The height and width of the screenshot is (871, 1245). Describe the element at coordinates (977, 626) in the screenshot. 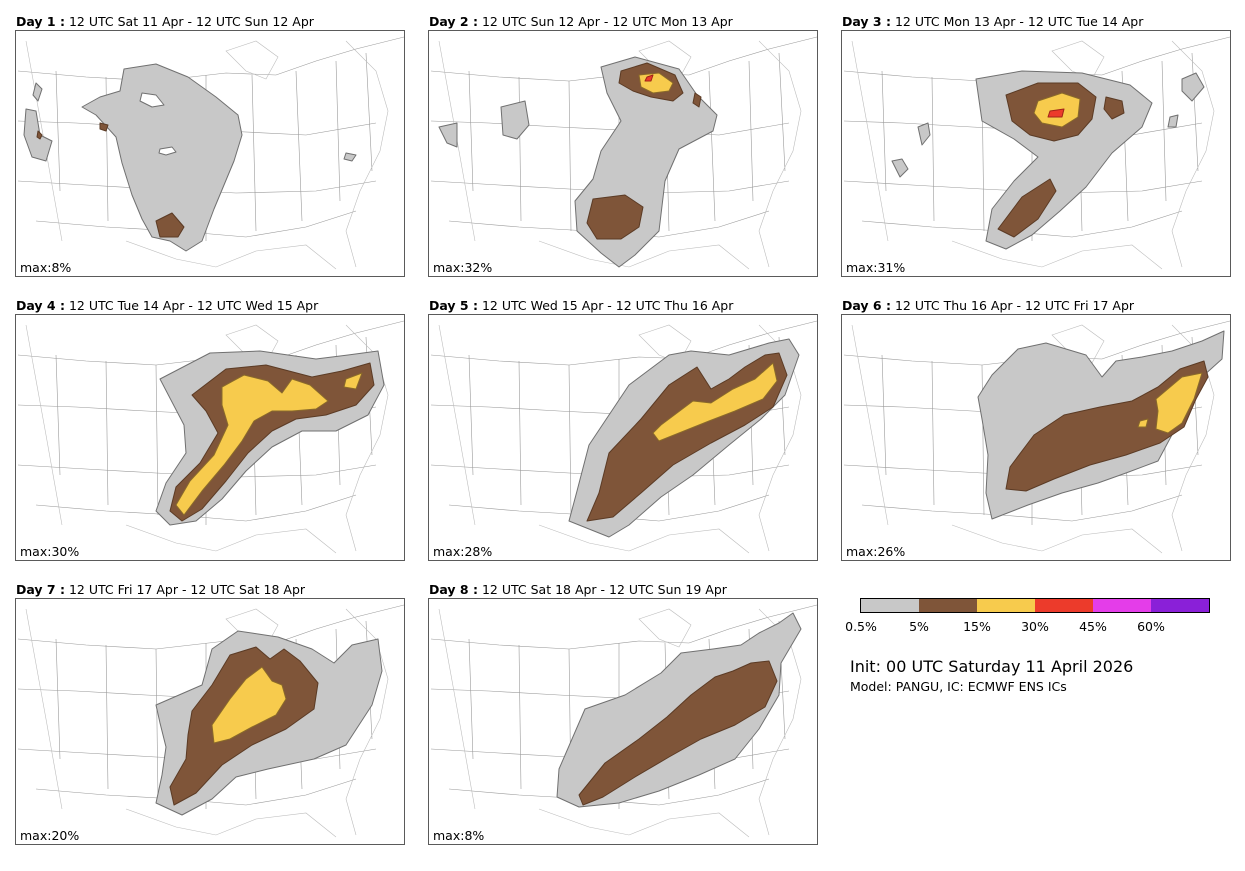

I see `legend-tick: 15%` at that location.